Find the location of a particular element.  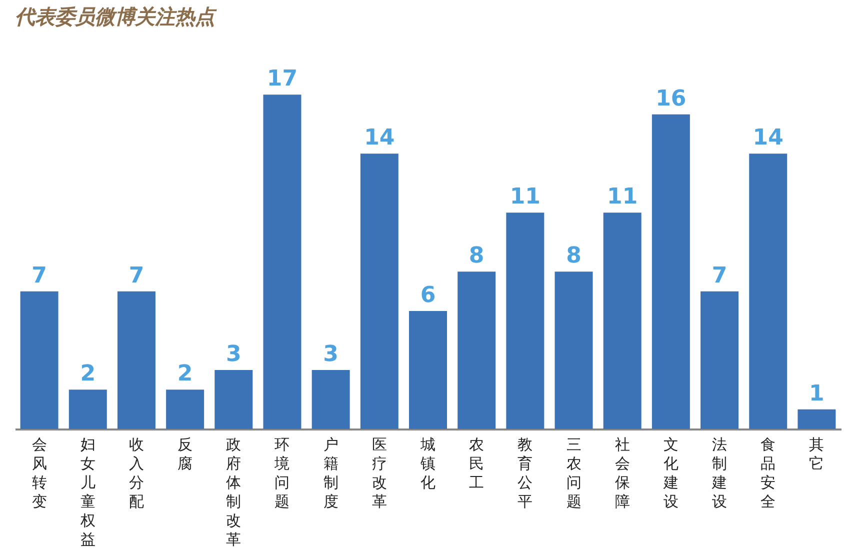

x-tick-label: 反腐 is located at coordinates (185, 454).